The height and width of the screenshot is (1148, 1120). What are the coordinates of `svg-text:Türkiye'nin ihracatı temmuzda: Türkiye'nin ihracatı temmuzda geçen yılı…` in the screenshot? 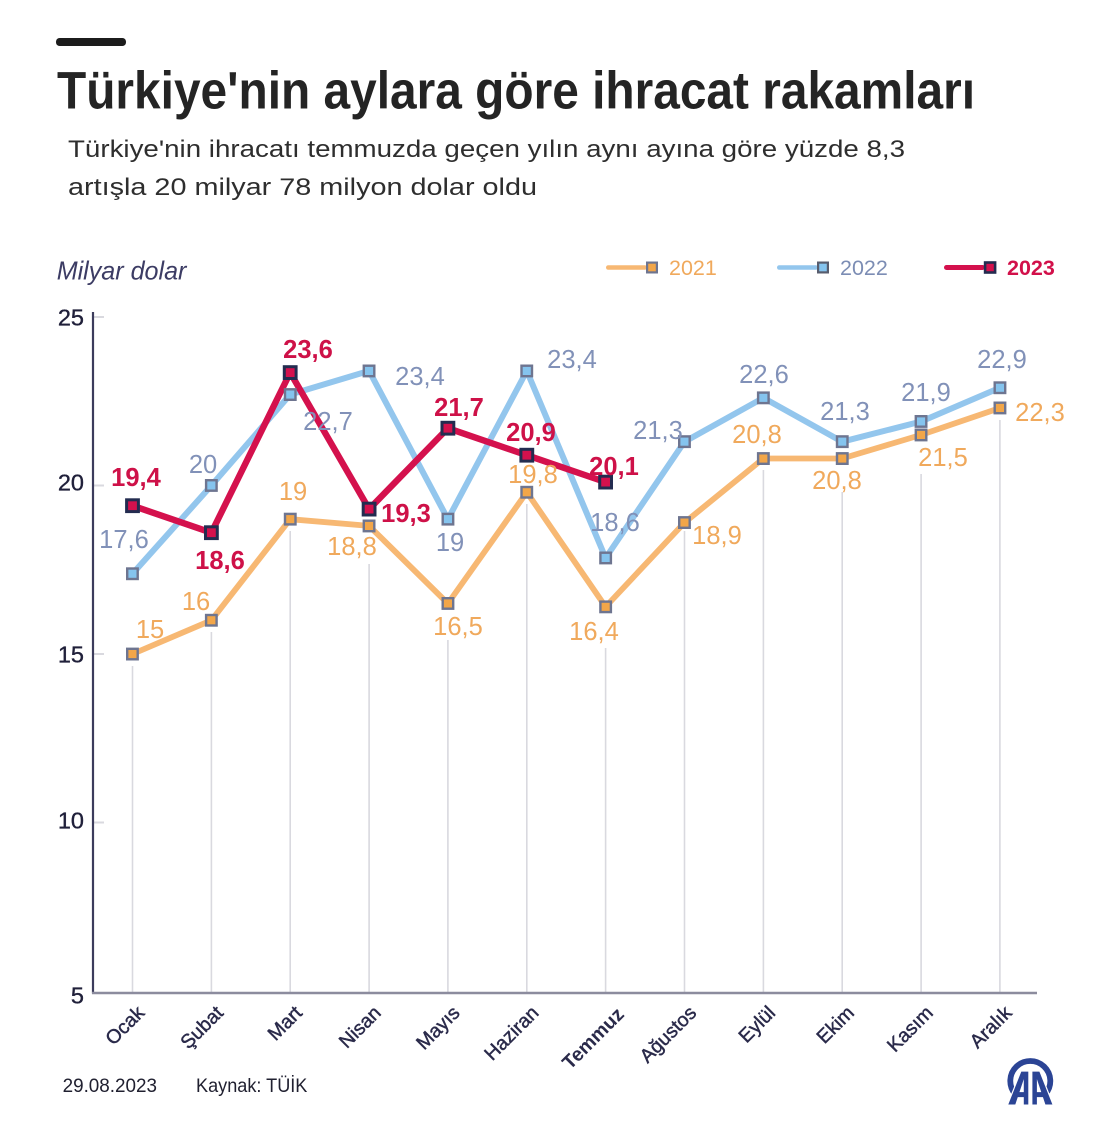 It's located at (486, 149).